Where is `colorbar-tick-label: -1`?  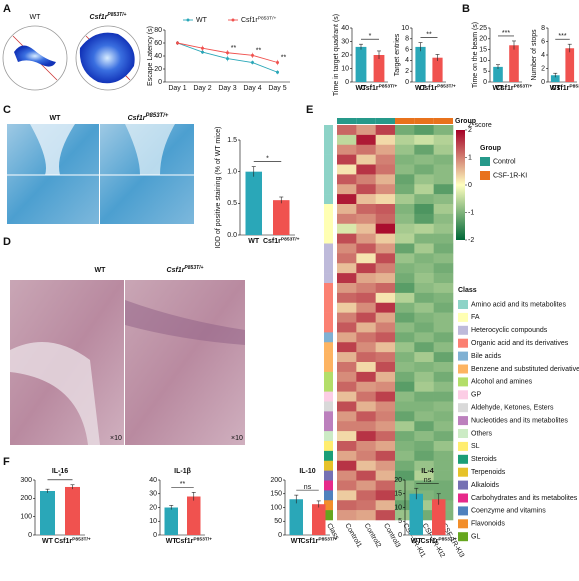
colorbar-tick-label: -1 is located at coordinates (471, 212).